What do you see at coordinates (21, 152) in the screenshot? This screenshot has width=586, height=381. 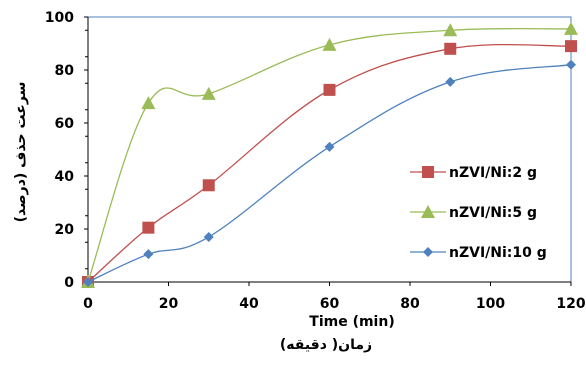 I see `y-axis-label: سرعت حذف (درصد)` at bounding box center [21, 152].